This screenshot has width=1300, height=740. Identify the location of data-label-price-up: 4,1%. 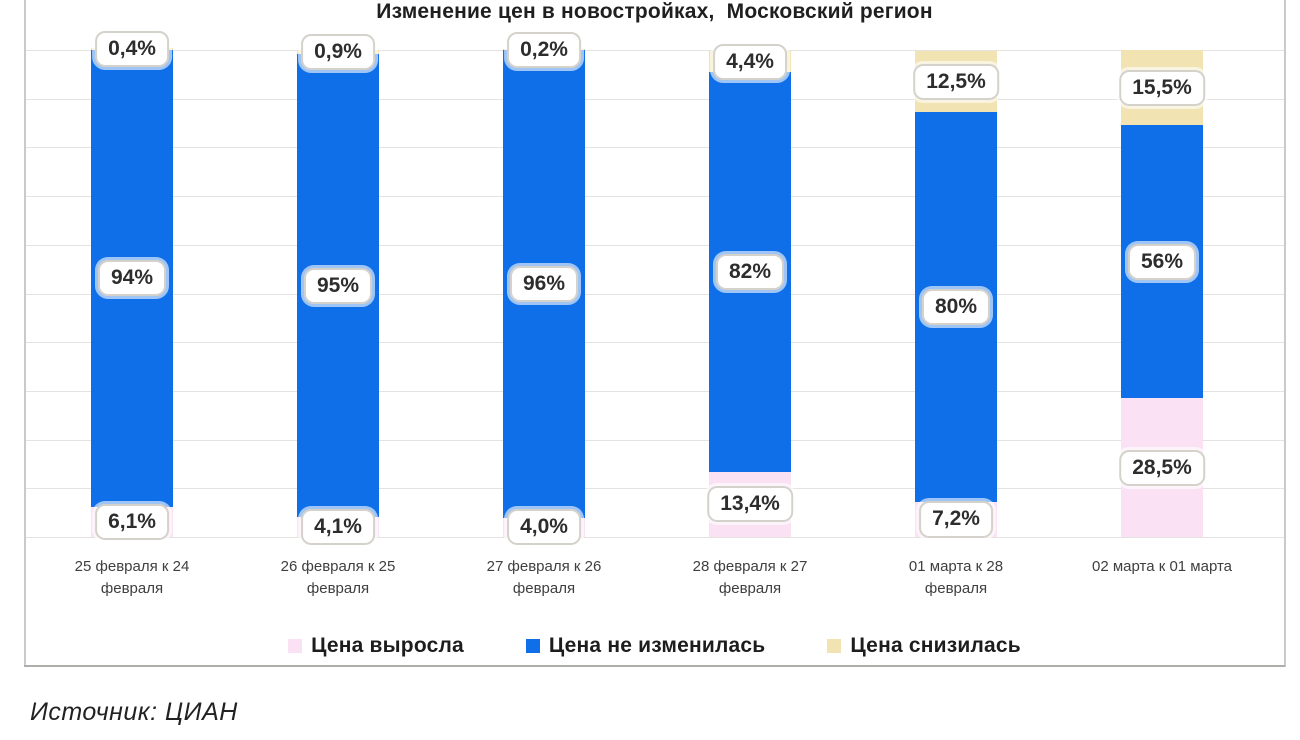
(338, 527).